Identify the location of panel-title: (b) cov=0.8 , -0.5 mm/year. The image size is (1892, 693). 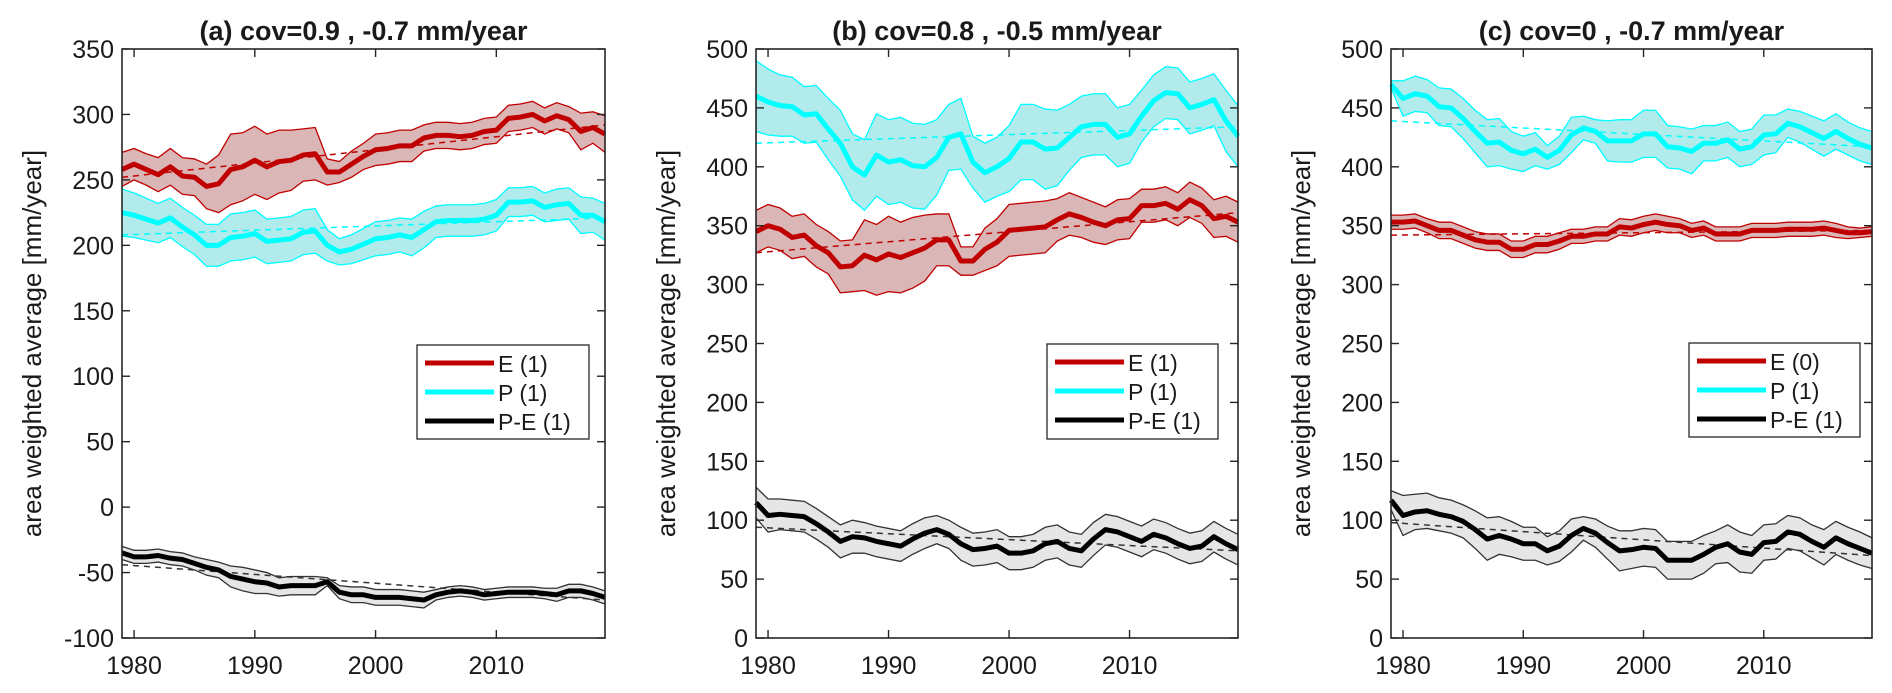
(997, 31).